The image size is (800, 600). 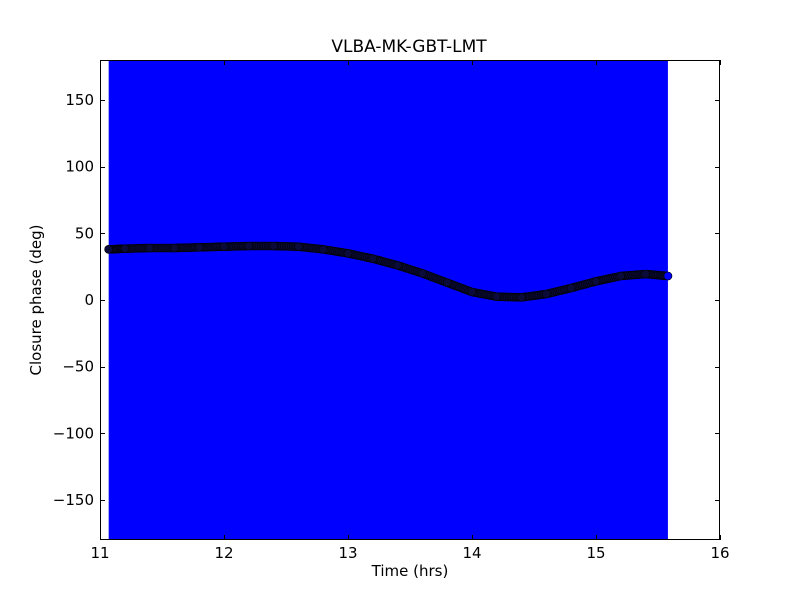 What do you see at coordinates (73, 433) in the screenshot?
I see `y-tick-label: −100` at bounding box center [73, 433].